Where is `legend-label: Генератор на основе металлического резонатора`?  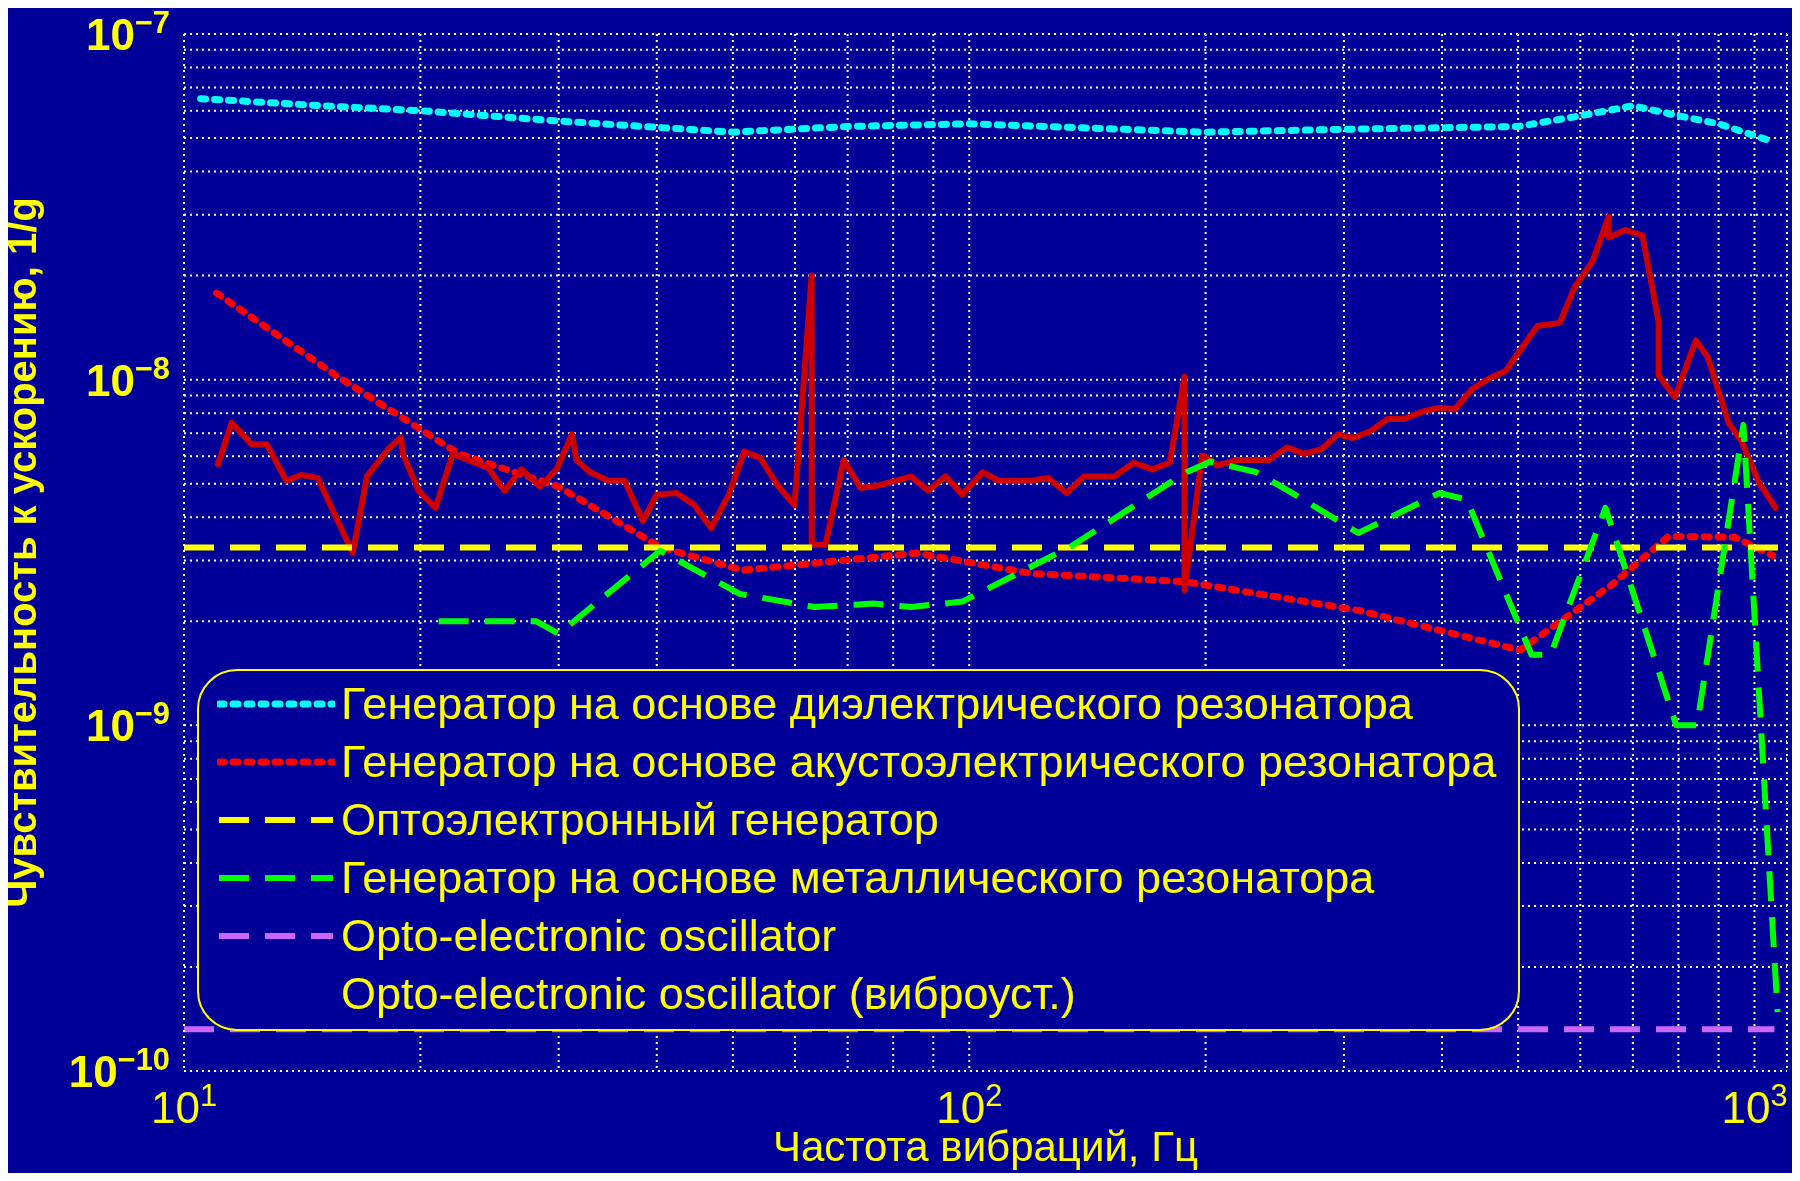
legend-label: Генератор на основе металлического резонатора is located at coordinates (858, 878).